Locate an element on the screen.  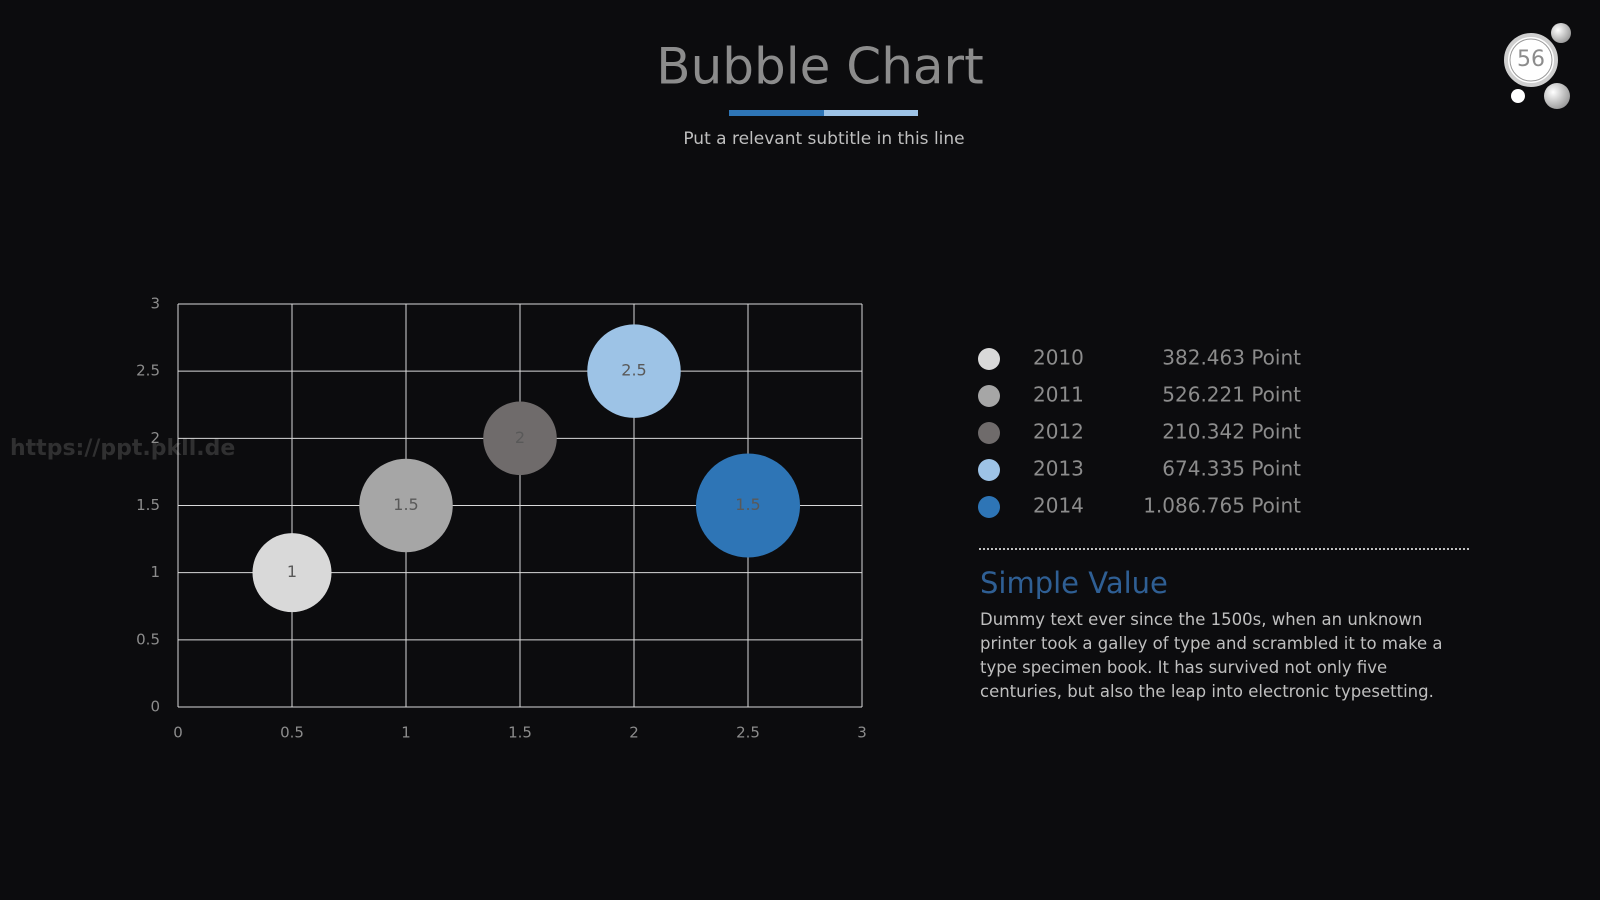
x-tick-label: 1 is located at coordinates (406, 733).